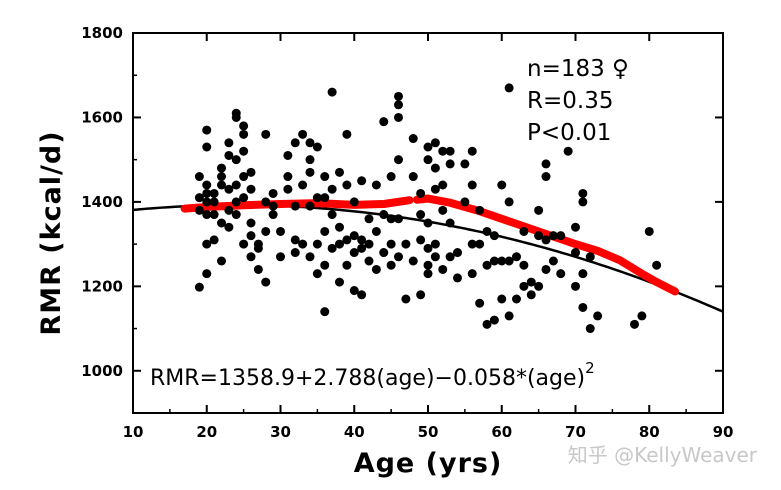 Image resolution: width=781 pixels, height=490 pixels. I want to click on watermark: 知乎 @KellyWeaver, so click(663, 455).